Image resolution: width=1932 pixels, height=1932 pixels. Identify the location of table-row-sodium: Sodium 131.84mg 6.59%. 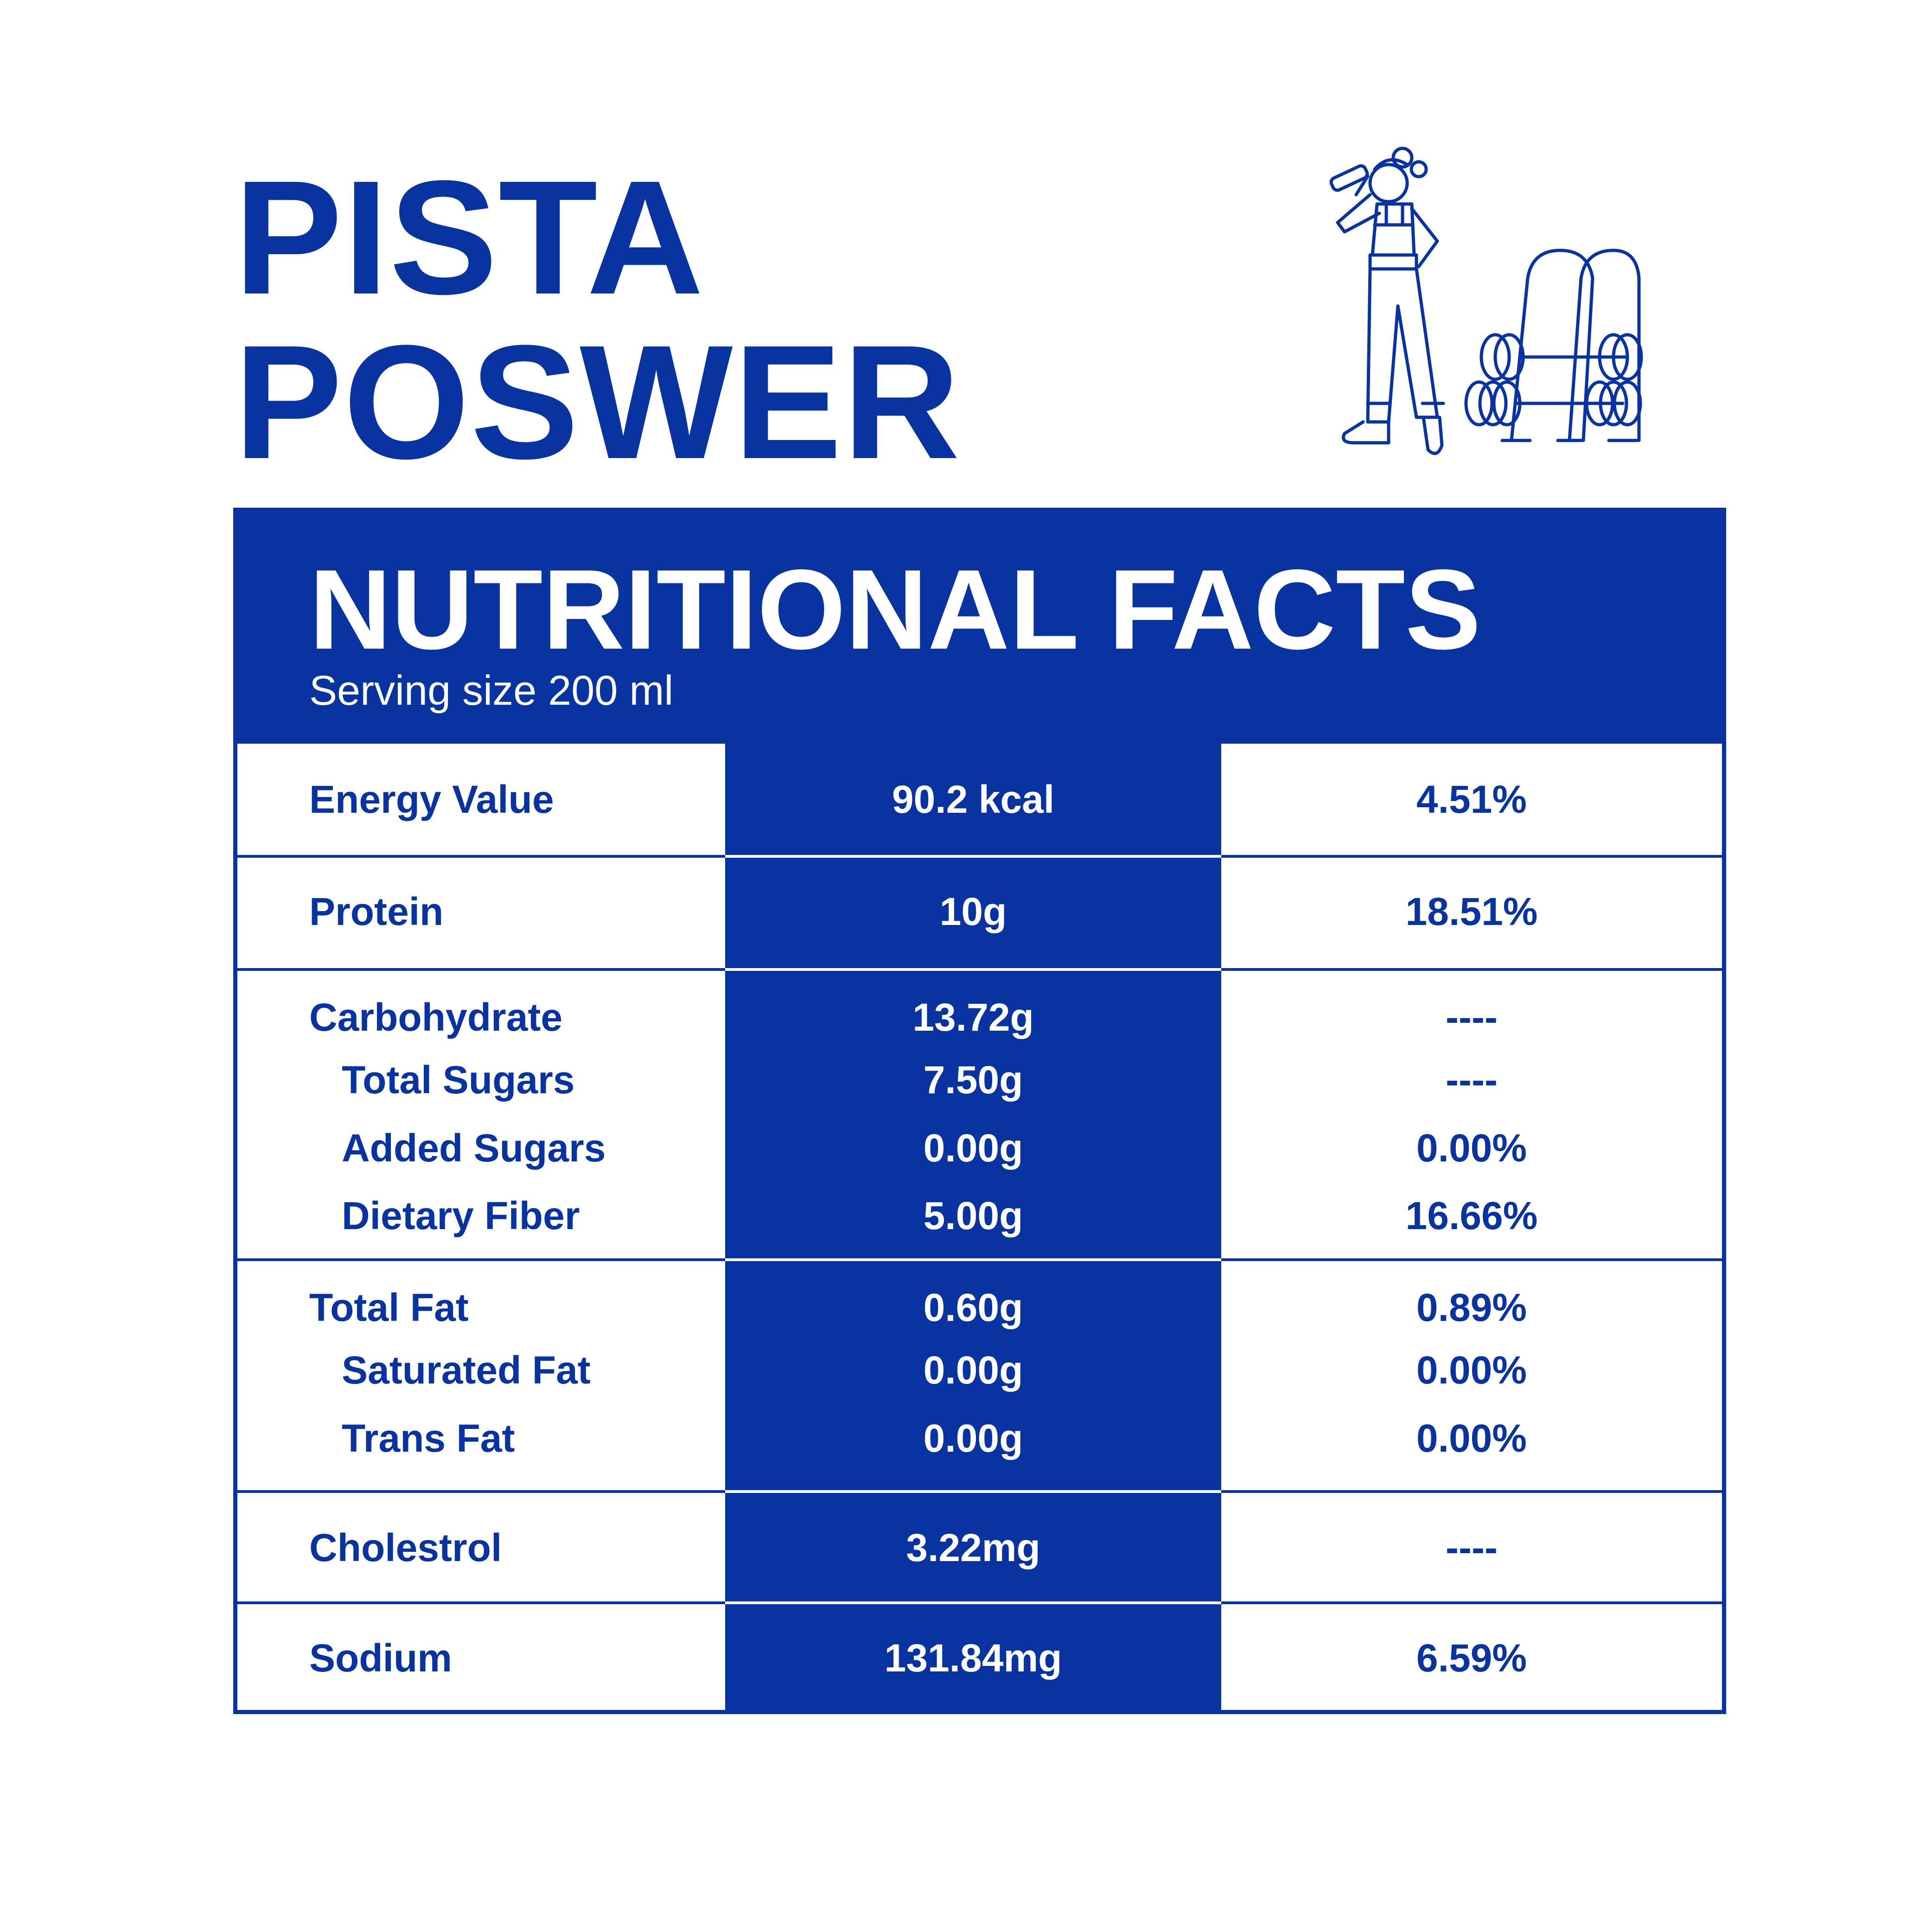
(979, 1655).